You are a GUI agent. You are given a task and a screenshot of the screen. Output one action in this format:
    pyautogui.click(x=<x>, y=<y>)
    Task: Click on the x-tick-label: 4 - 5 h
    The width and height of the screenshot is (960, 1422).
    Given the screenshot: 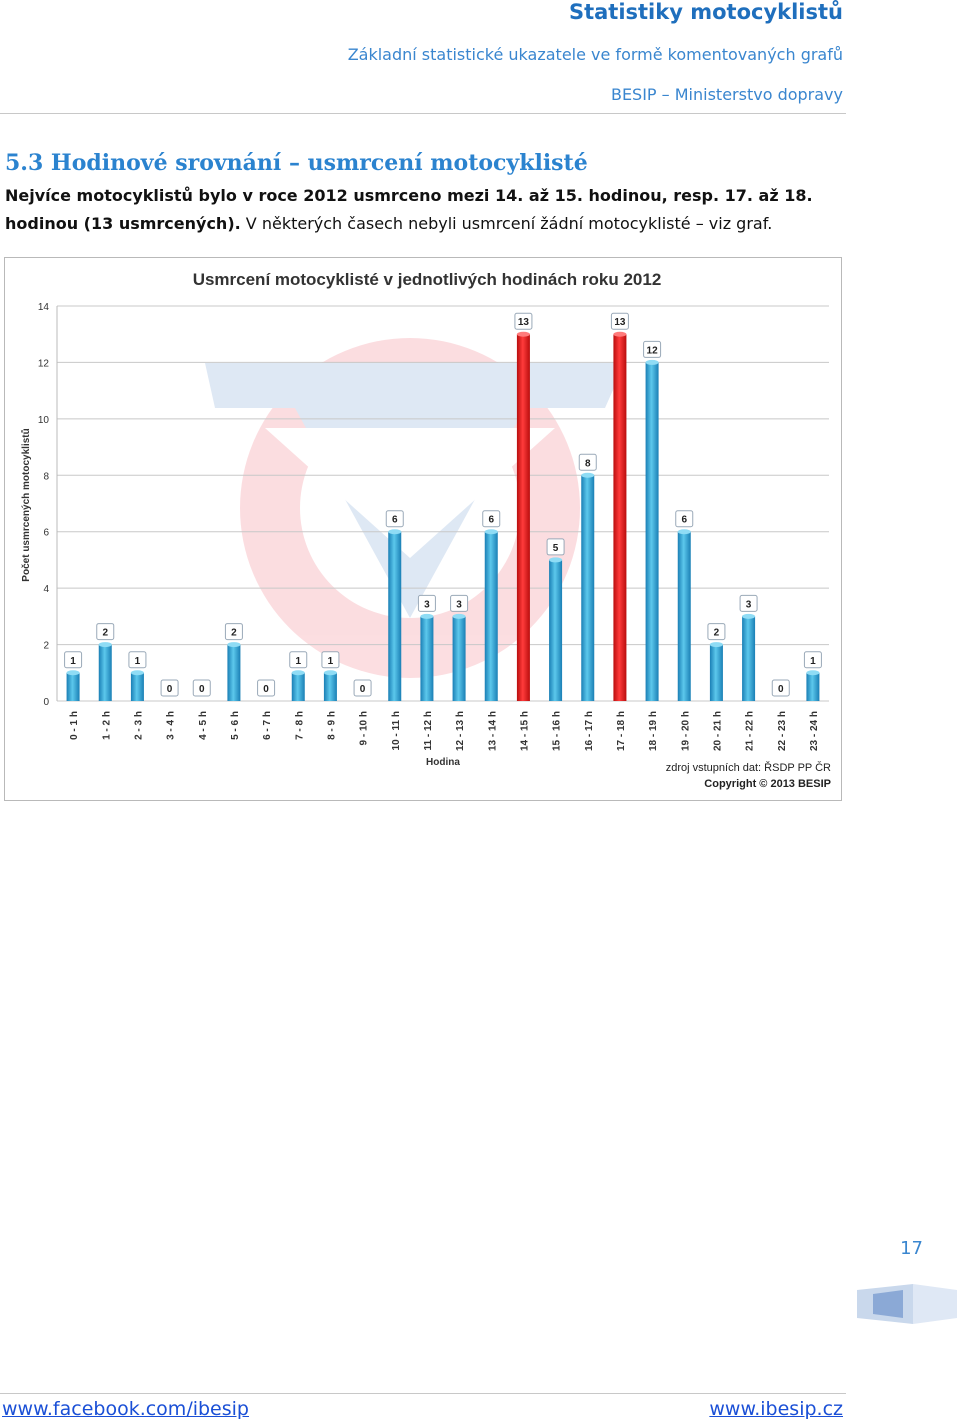 What is the action you would take?
    pyautogui.click(x=203, y=725)
    